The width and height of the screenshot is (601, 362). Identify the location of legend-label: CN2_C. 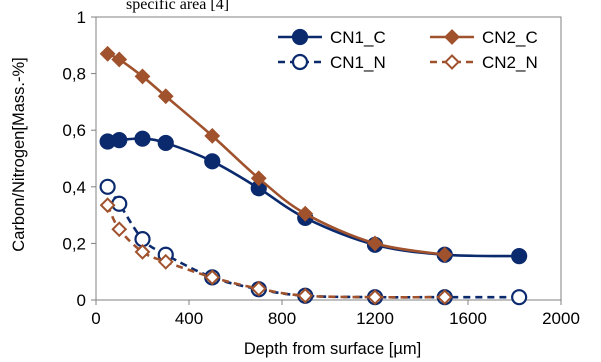
(510, 37).